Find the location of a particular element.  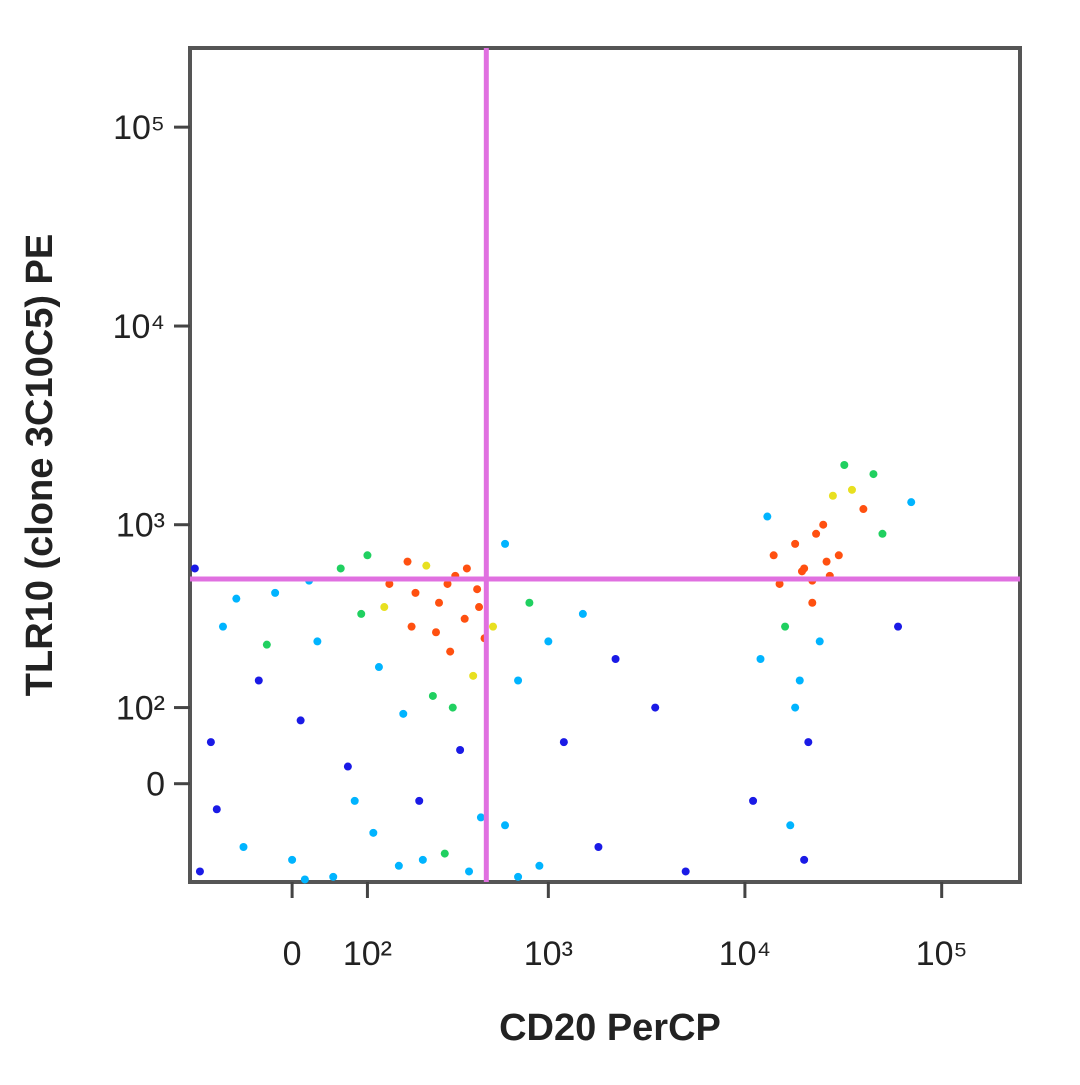

y-tick-label: 10⁴ is located at coordinates (139, 327).